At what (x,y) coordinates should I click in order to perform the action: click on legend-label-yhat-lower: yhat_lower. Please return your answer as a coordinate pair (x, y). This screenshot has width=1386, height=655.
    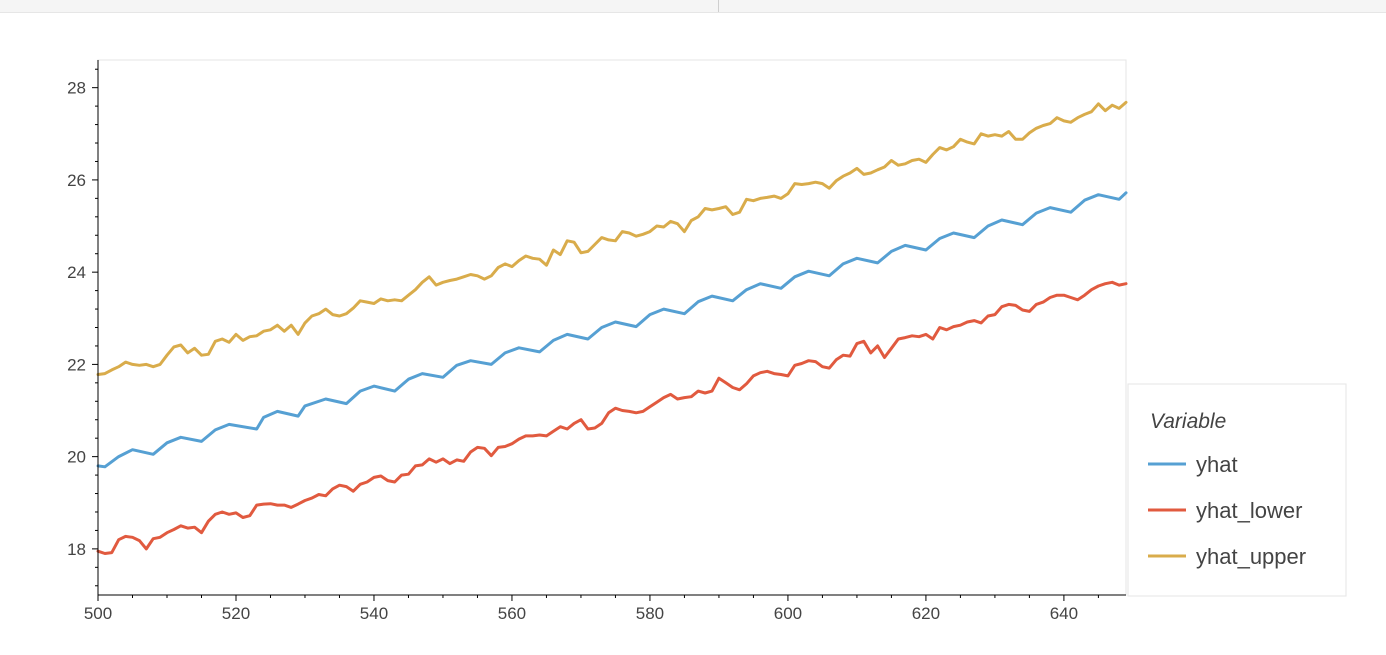
    Looking at the image, I should click on (1249, 510).